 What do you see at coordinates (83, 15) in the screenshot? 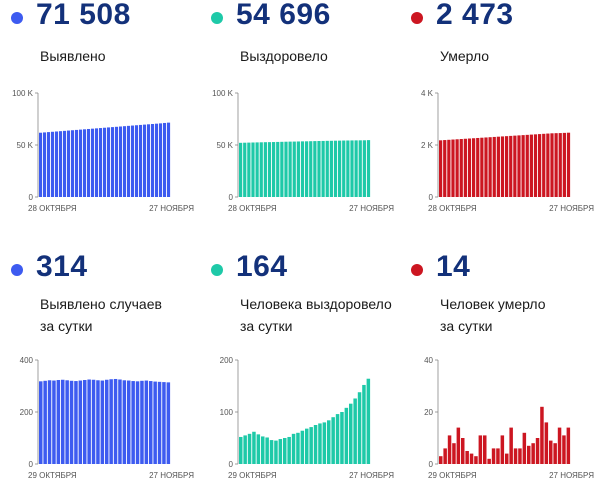
I see `total-count: 71 508` at bounding box center [83, 15].